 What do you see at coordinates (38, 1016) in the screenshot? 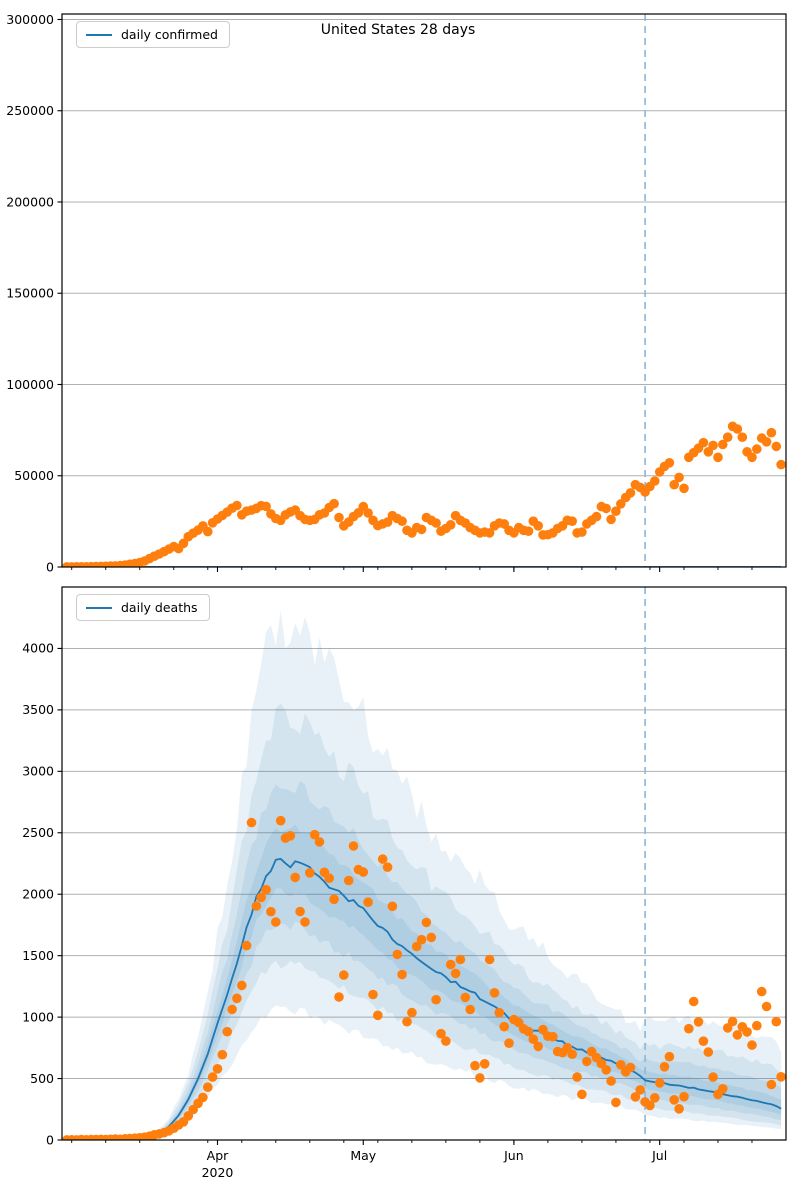
I see `svg-text: 1000` at bounding box center [38, 1016].